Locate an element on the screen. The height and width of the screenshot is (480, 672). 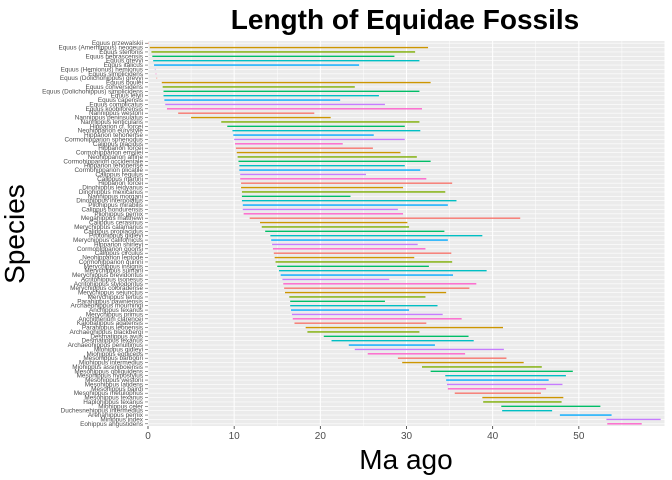
y-tick-label: Anchitherium clarencei is located at coordinates (110, 319).